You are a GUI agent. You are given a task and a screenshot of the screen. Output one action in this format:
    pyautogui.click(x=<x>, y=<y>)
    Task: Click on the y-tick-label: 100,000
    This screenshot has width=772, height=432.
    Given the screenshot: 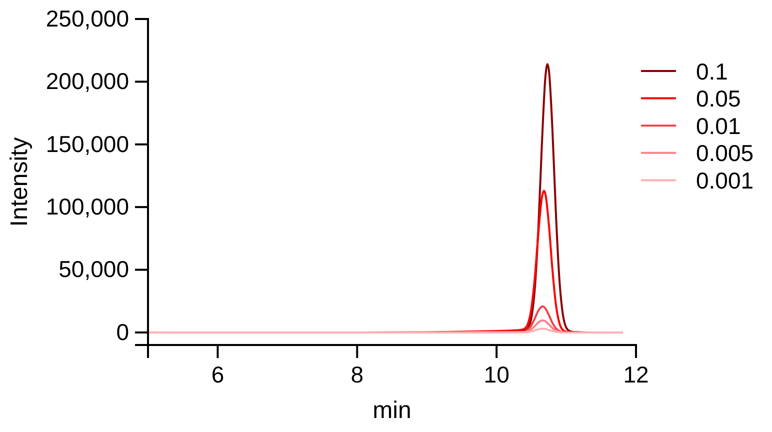 What is the action you would take?
    pyautogui.click(x=87, y=206)
    